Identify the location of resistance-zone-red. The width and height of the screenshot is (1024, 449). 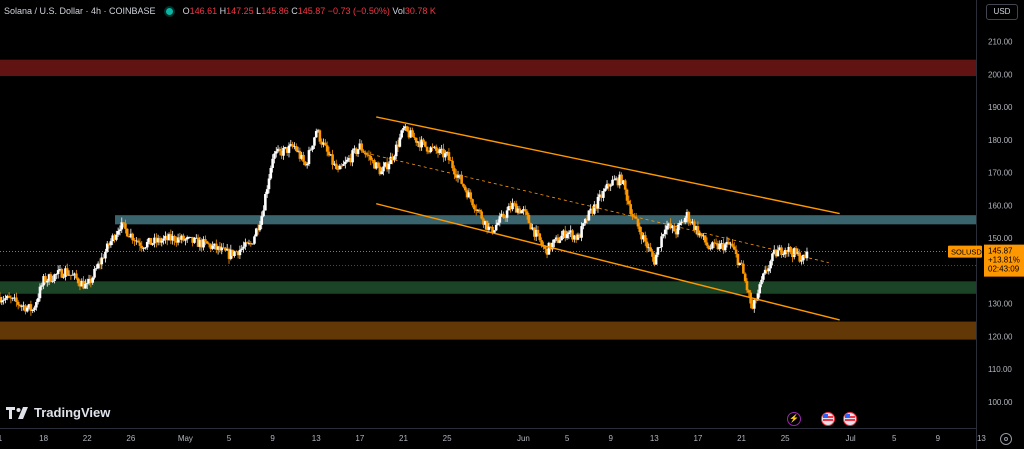
(488, 68).